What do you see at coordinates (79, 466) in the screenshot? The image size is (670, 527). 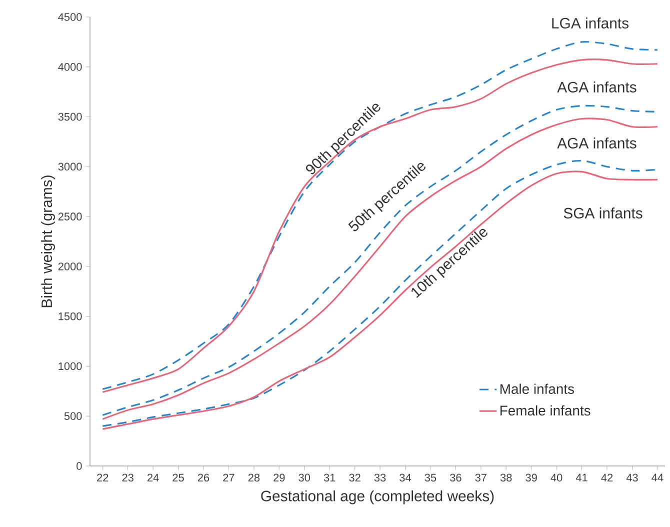 I see `y-tick-label: 0` at bounding box center [79, 466].